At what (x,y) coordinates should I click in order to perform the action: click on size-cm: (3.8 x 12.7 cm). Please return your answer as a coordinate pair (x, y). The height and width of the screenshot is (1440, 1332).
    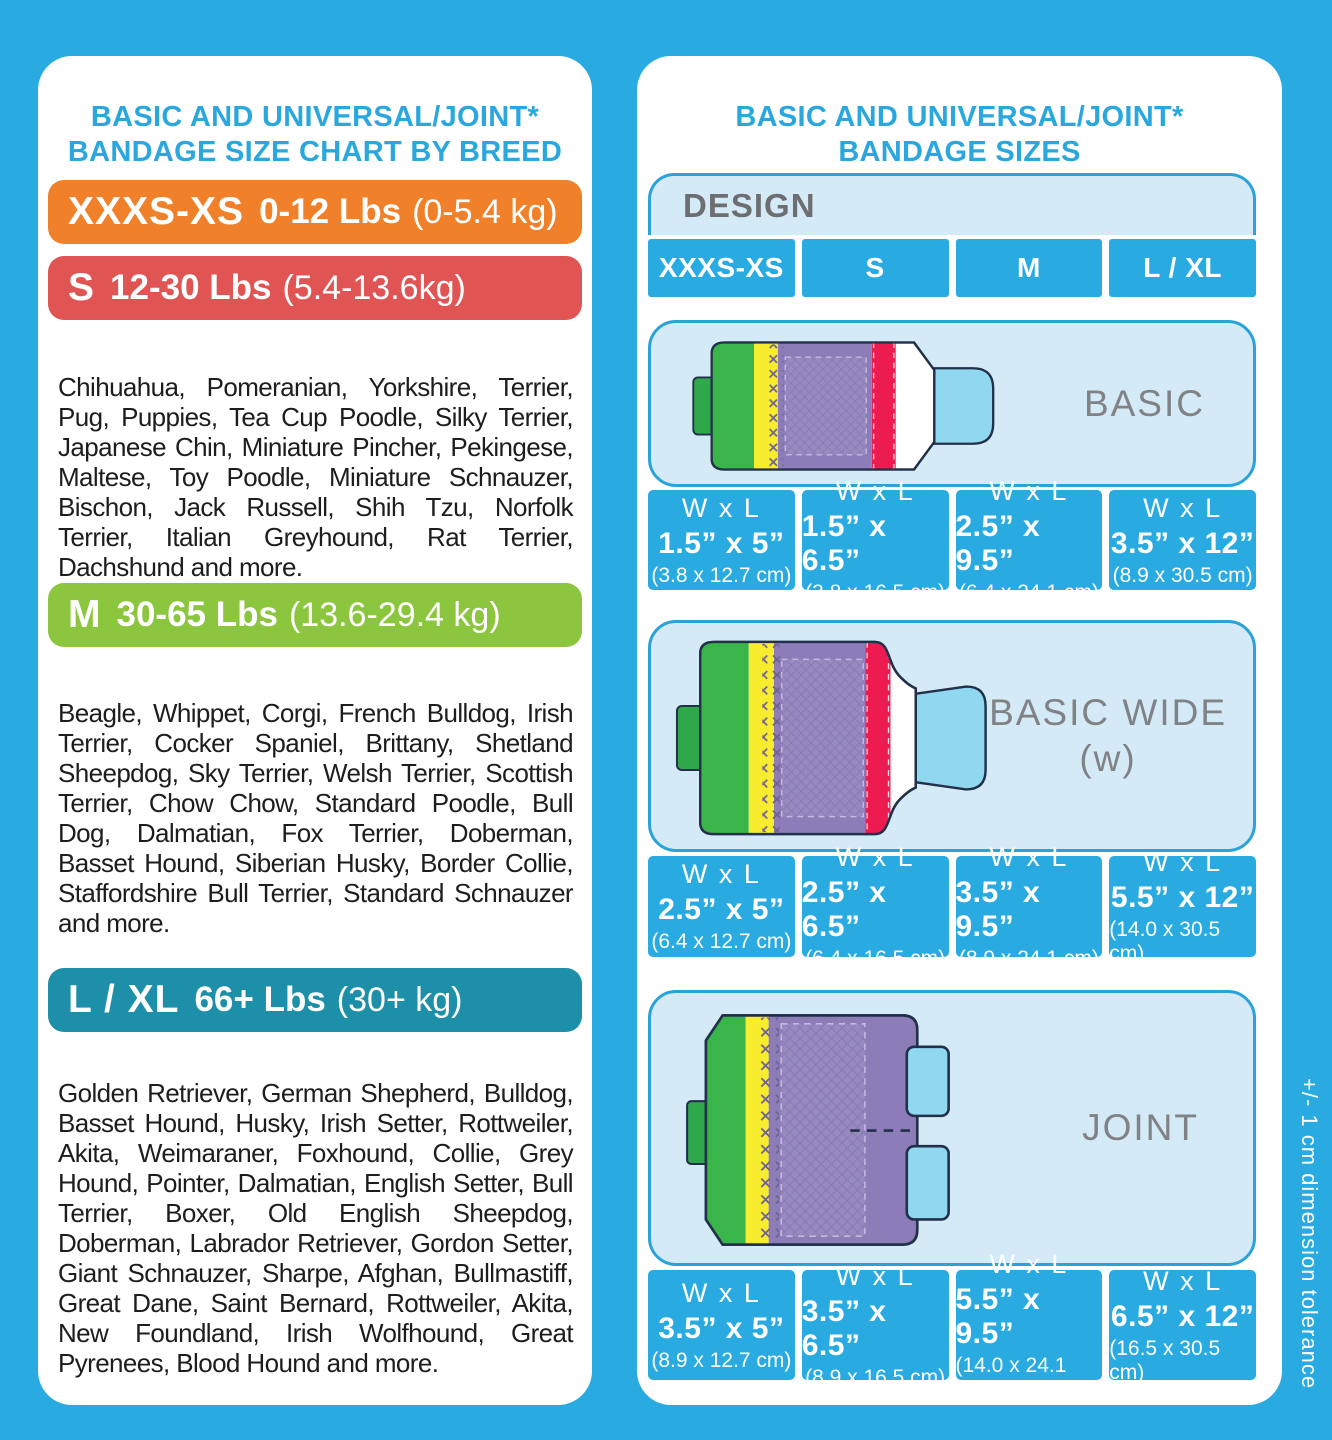
    Looking at the image, I should click on (721, 575).